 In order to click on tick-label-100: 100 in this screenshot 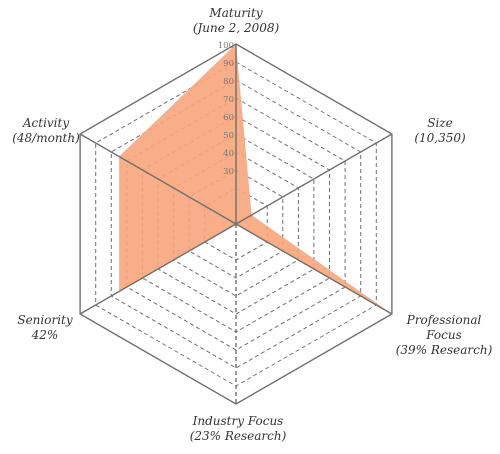, I will do `click(226, 46)`.